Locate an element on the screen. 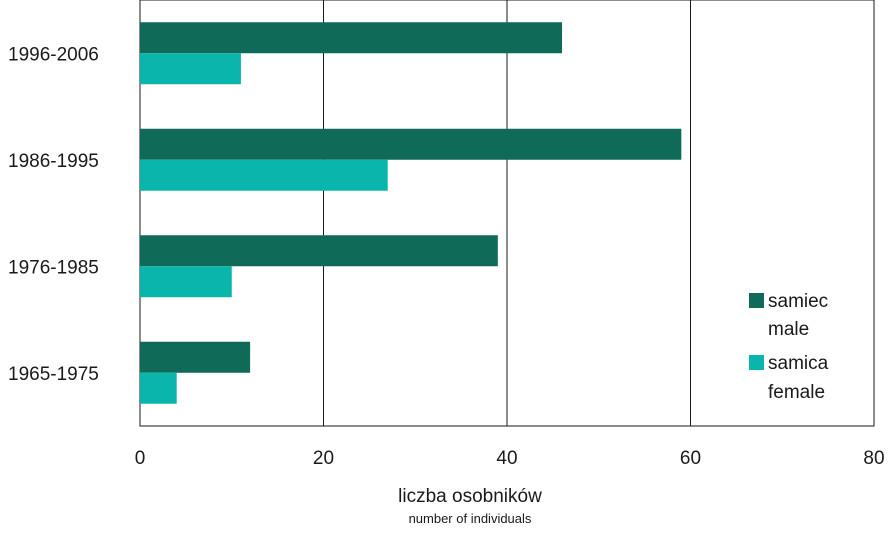  legend-label-samica: samica is located at coordinates (798, 363).